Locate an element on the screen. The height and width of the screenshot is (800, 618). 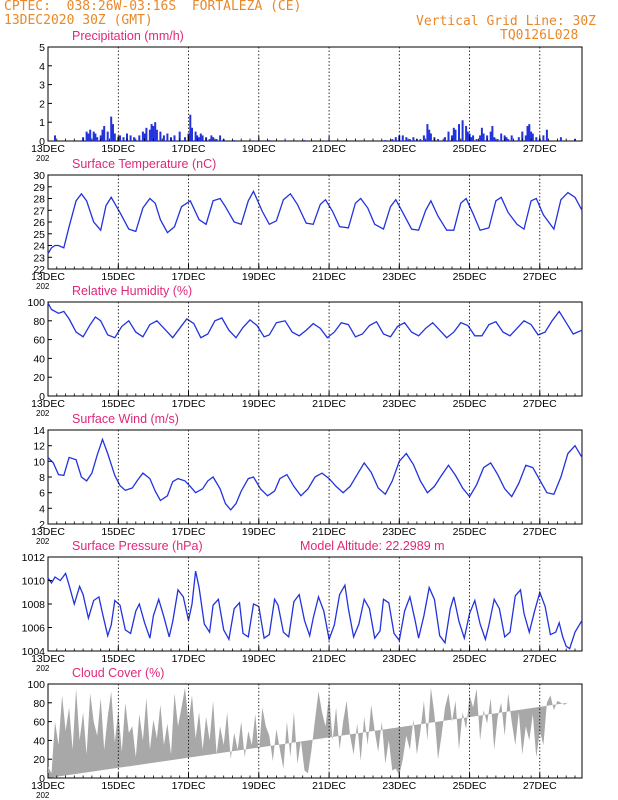
temperature-y-tick-label: 29 is located at coordinates (39, 188).